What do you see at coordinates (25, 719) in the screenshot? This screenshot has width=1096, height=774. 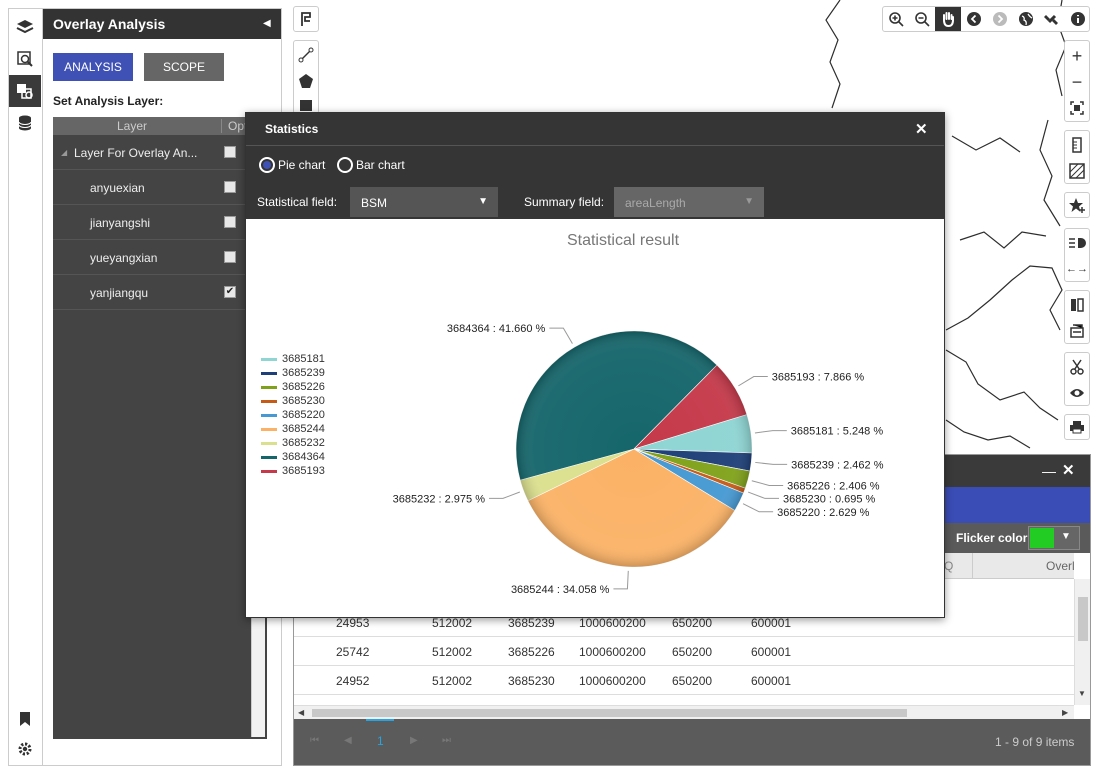 I see `bookmark-icon` at bounding box center [25, 719].